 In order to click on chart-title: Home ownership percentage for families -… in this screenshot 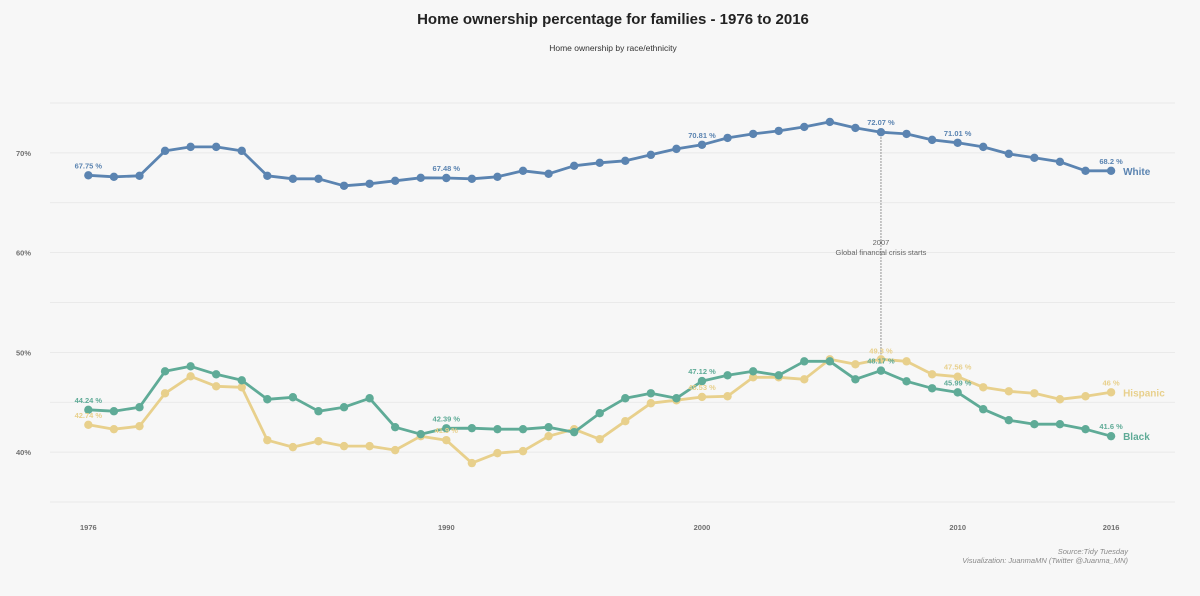, I will do `click(613, 19)`.